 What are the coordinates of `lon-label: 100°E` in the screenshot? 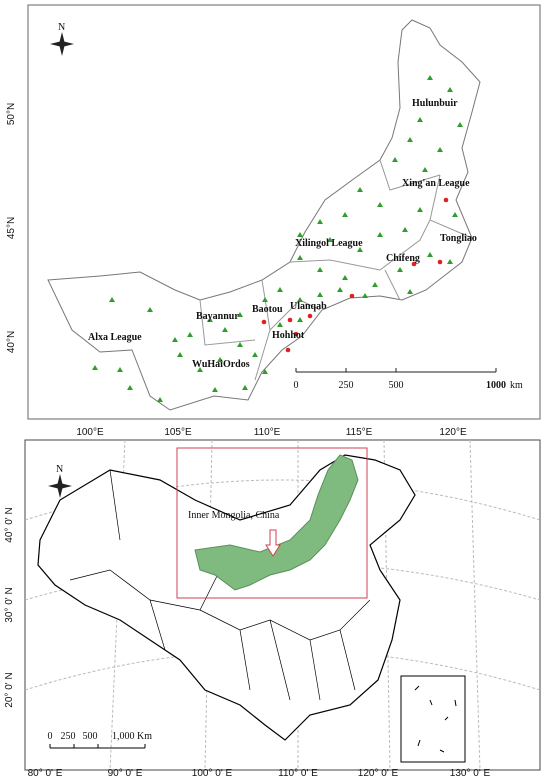 It's located at (90, 432).